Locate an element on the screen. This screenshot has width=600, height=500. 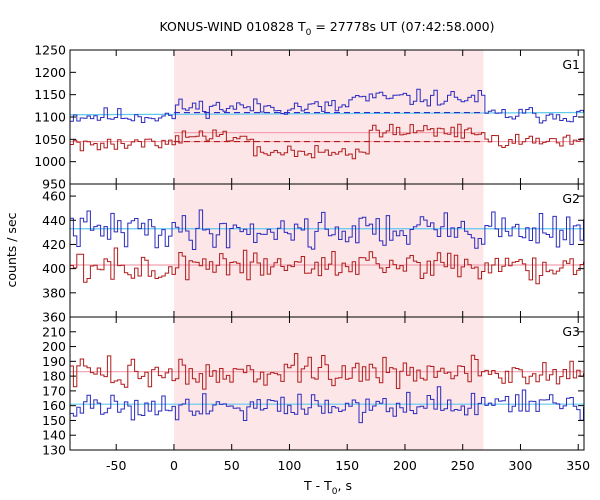
x-tick-label: 0 is located at coordinates (174, 465).